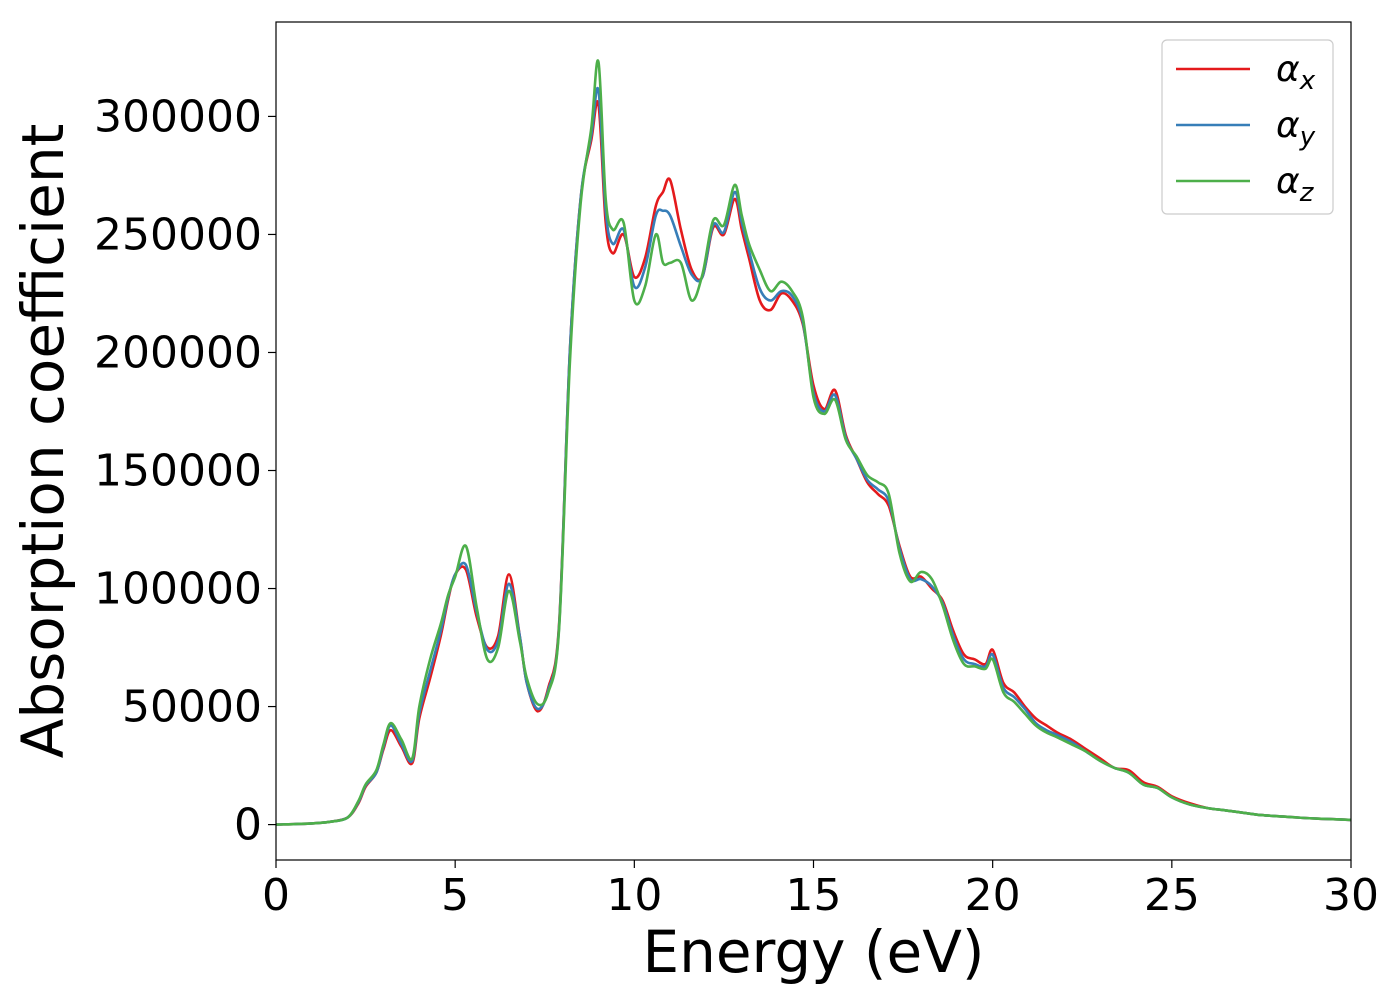  What do you see at coordinates (1296, 72) in the screenshot?
I see `legend-label-x: αx` at bounding box center [1296, 72].